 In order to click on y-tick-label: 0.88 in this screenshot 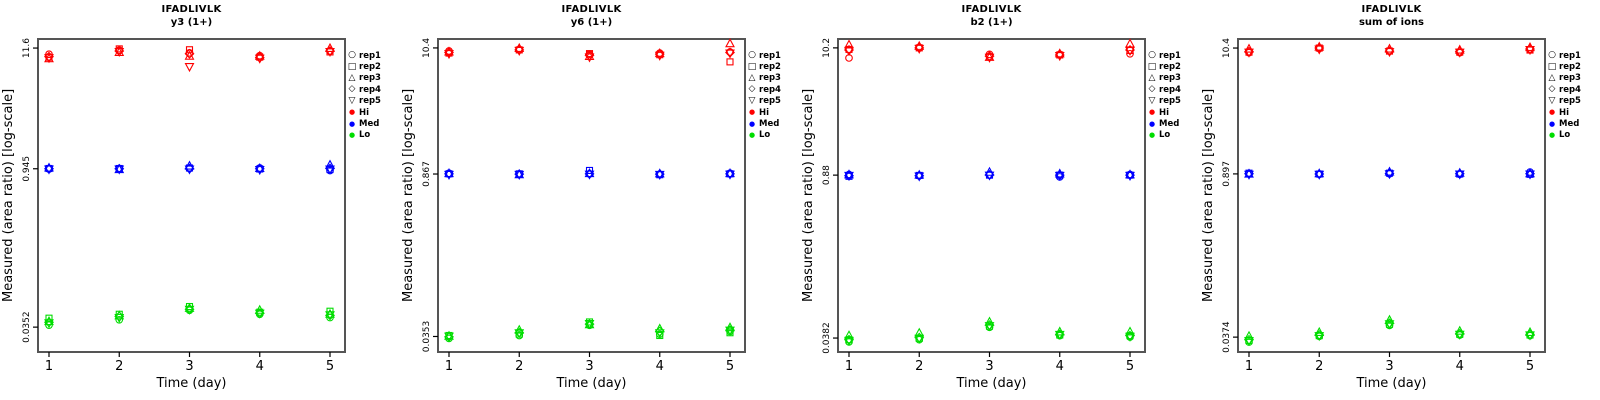, I will do `click(827, 175)`.